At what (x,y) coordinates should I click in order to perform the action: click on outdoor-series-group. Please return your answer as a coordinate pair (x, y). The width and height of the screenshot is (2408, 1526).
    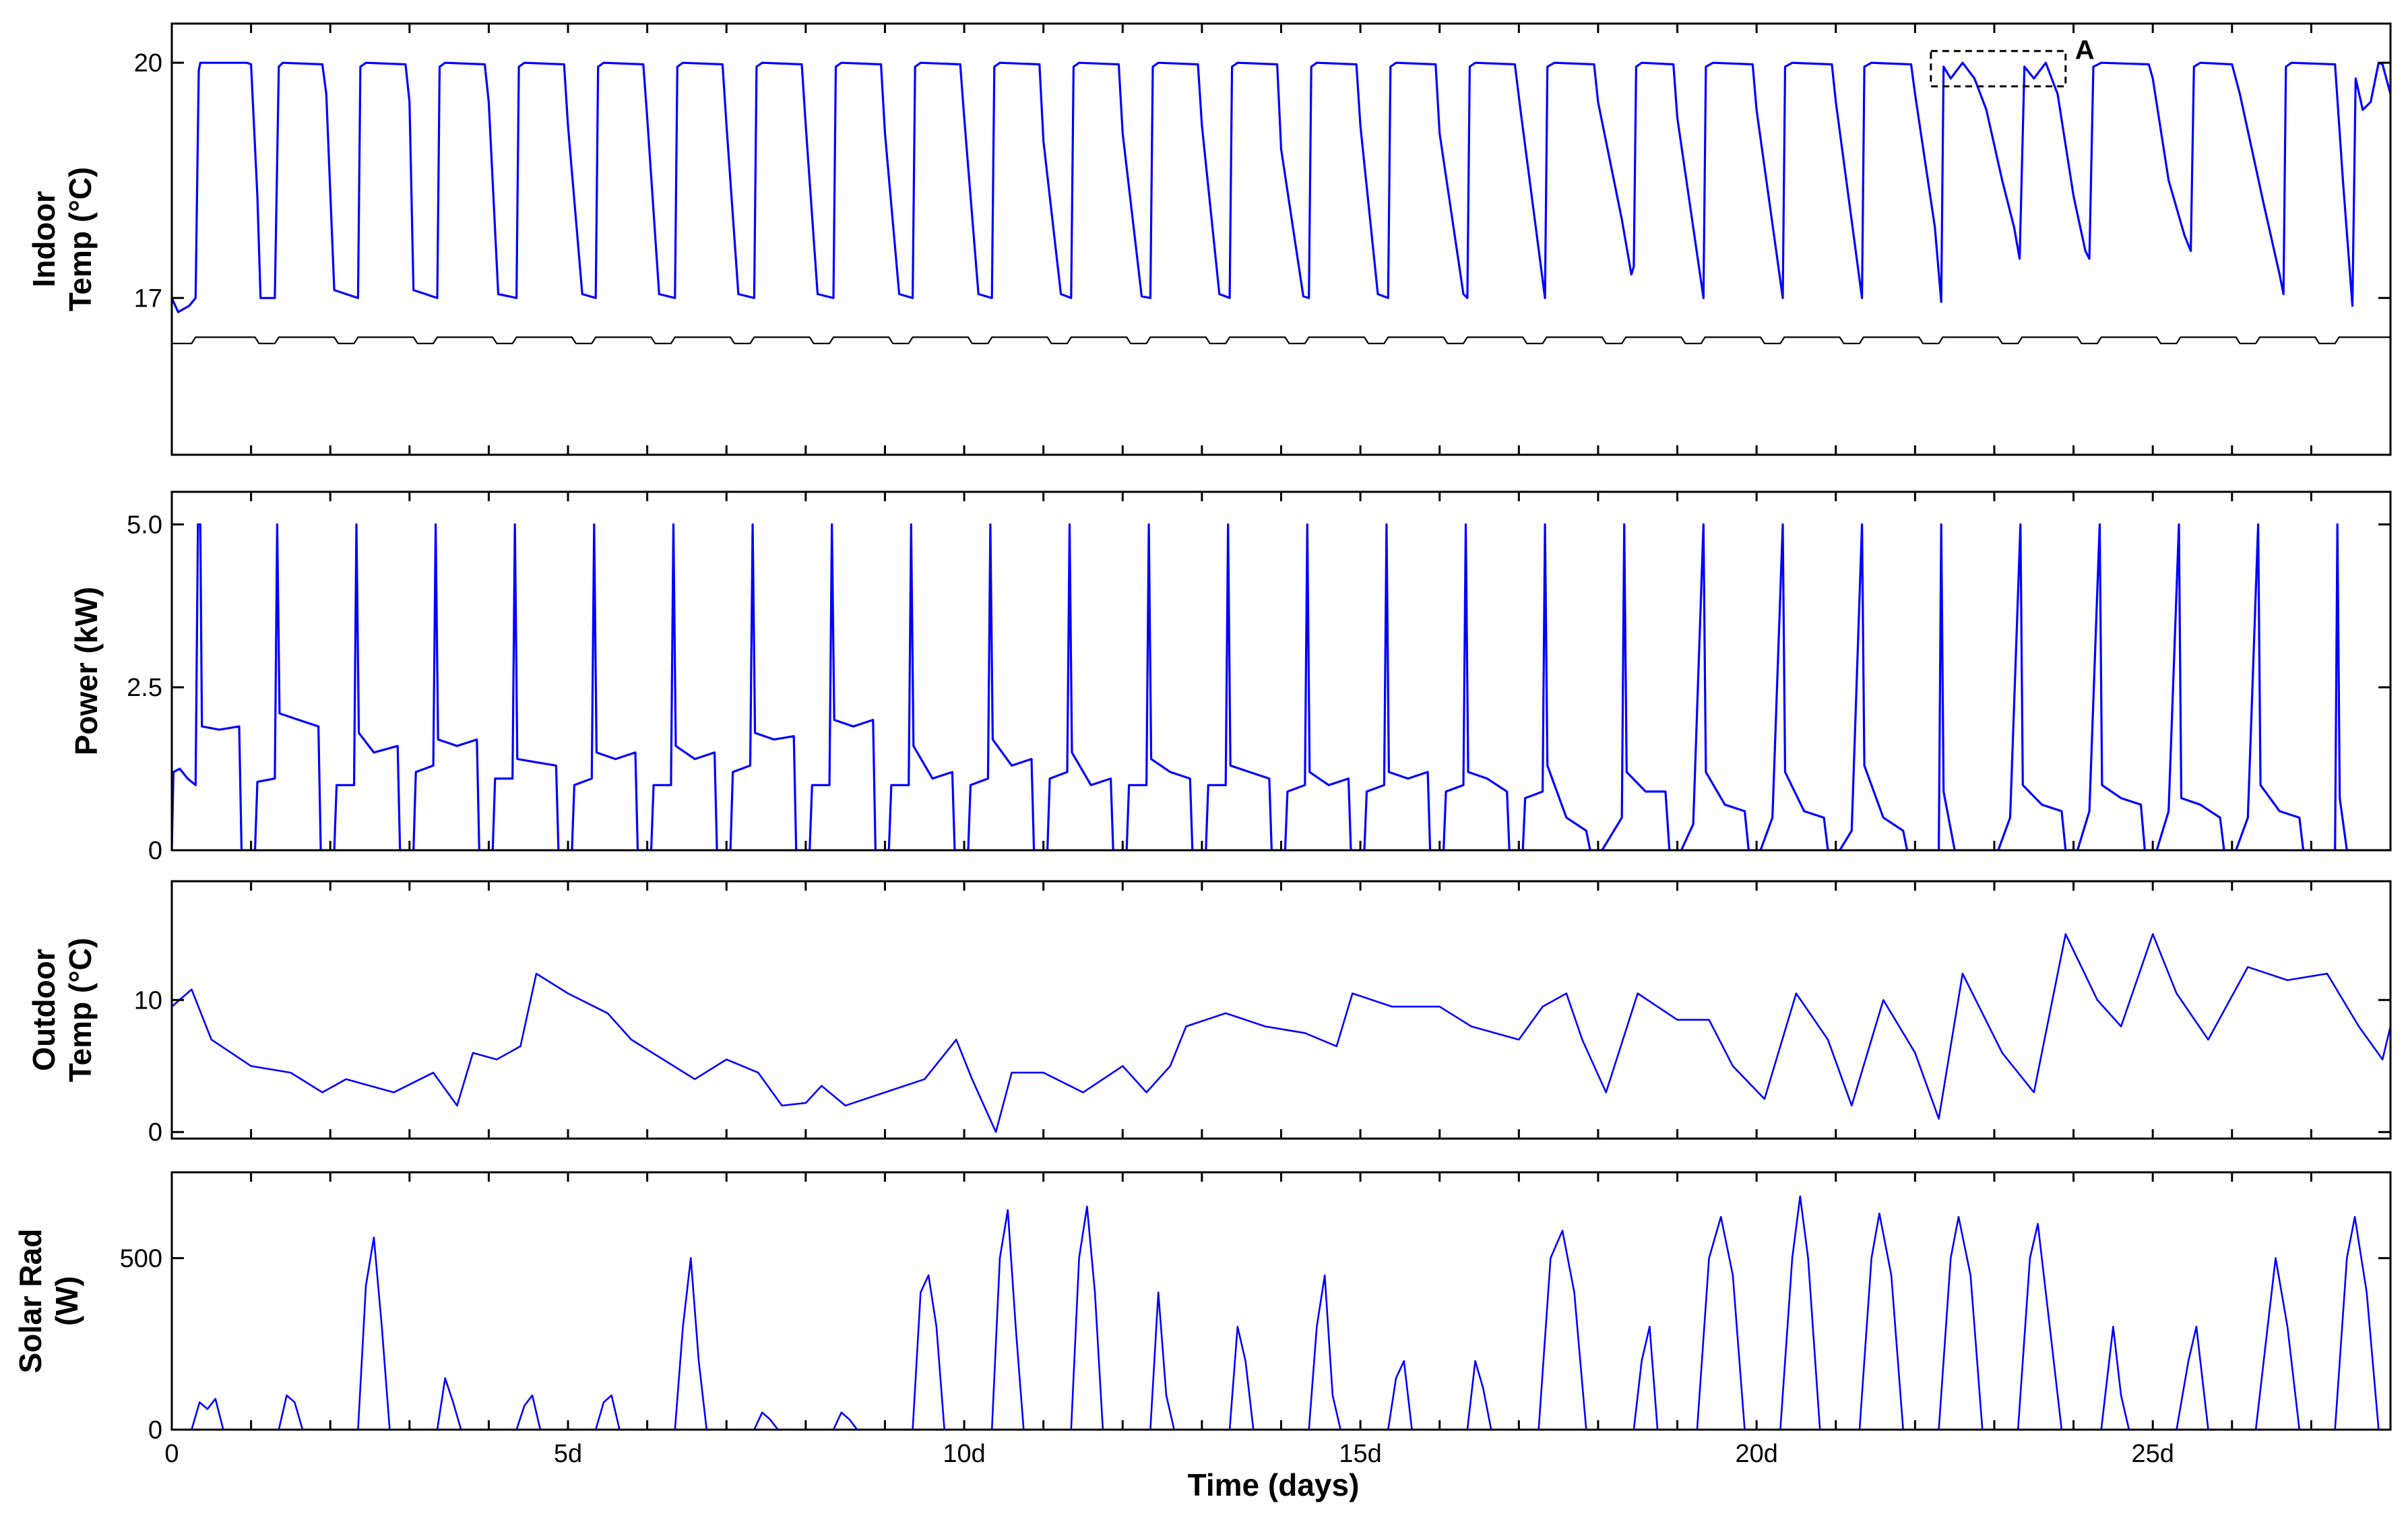
    Looking at the image, I should click on (1281, 1033).